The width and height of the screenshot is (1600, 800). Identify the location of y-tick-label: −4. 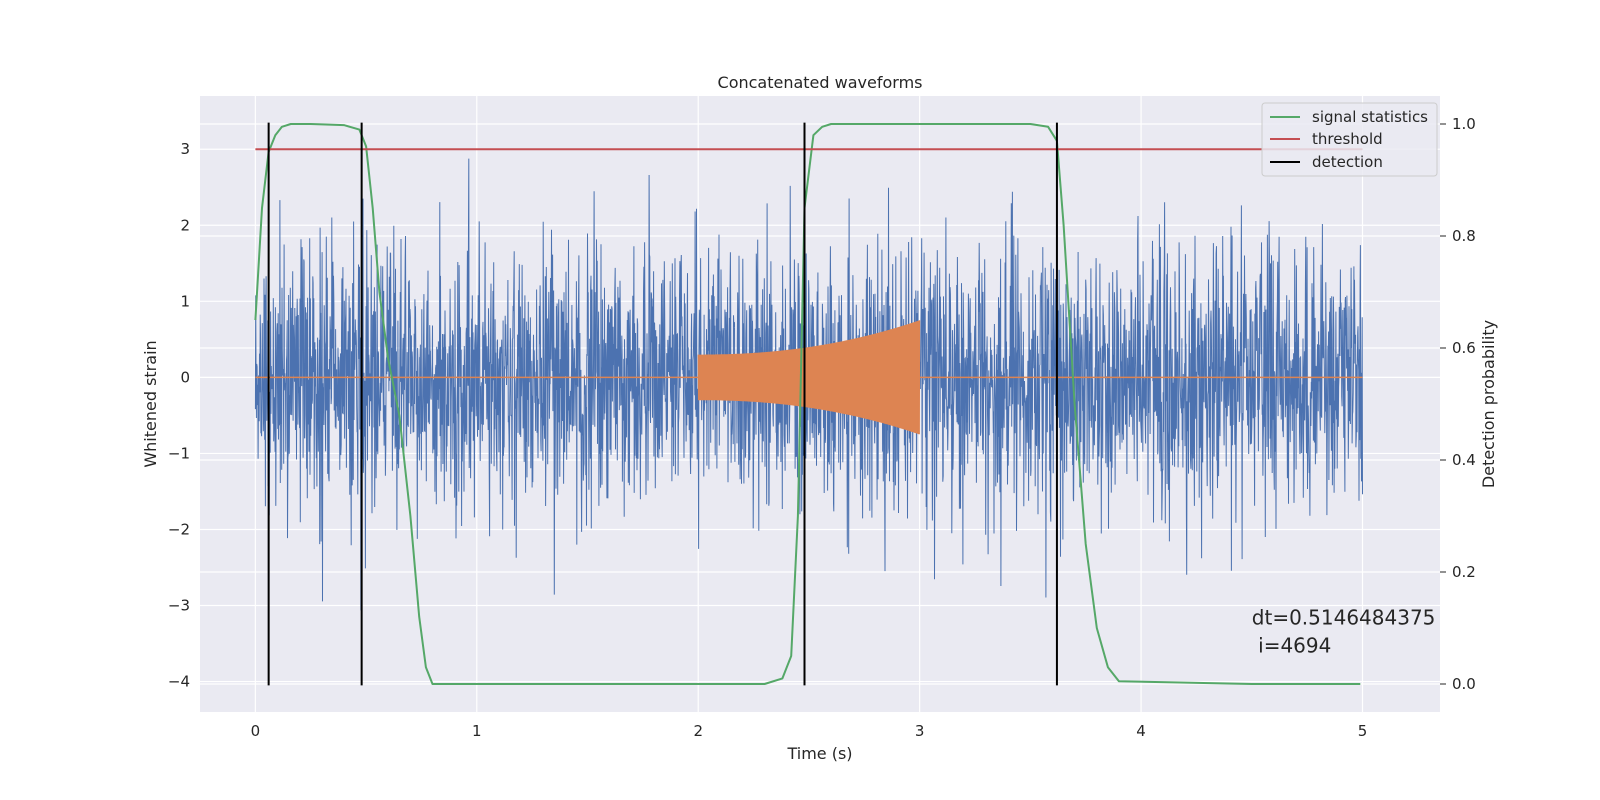
(179, 682).